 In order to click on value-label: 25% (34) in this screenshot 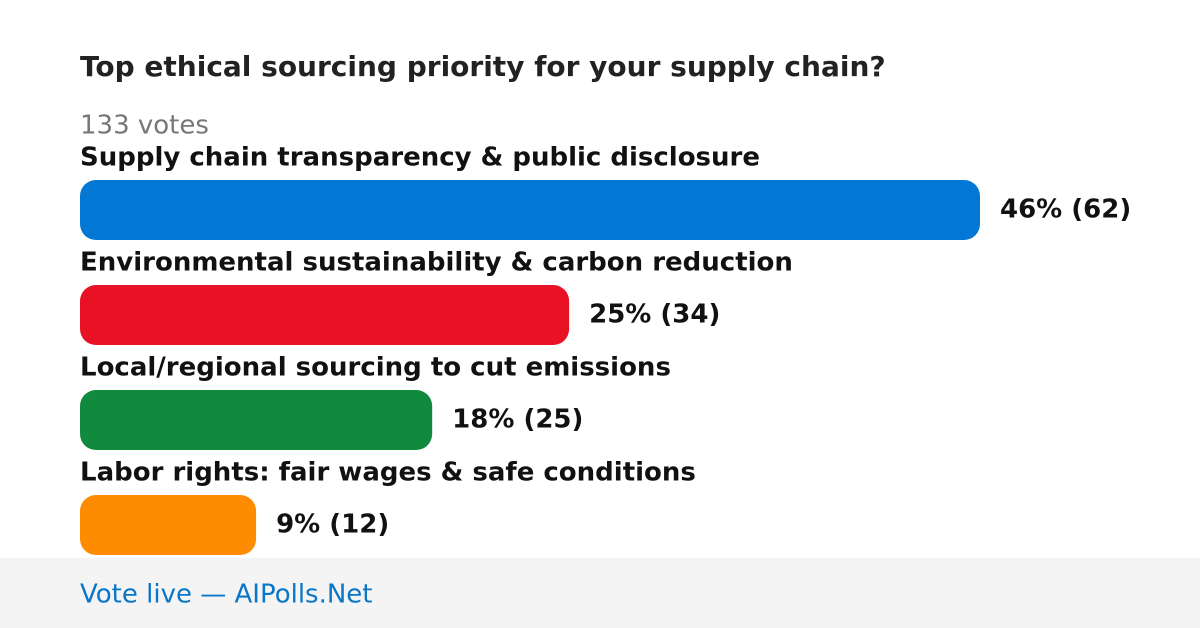, I will do `click(654, 315)`.